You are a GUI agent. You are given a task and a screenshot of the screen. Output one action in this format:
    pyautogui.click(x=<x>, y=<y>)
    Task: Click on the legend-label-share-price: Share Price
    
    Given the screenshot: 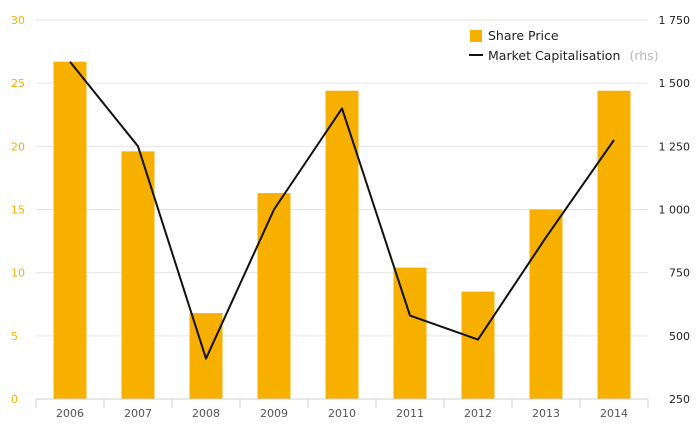 What is the action you would take?
    pyautogui.click(x=523, y=35)
    